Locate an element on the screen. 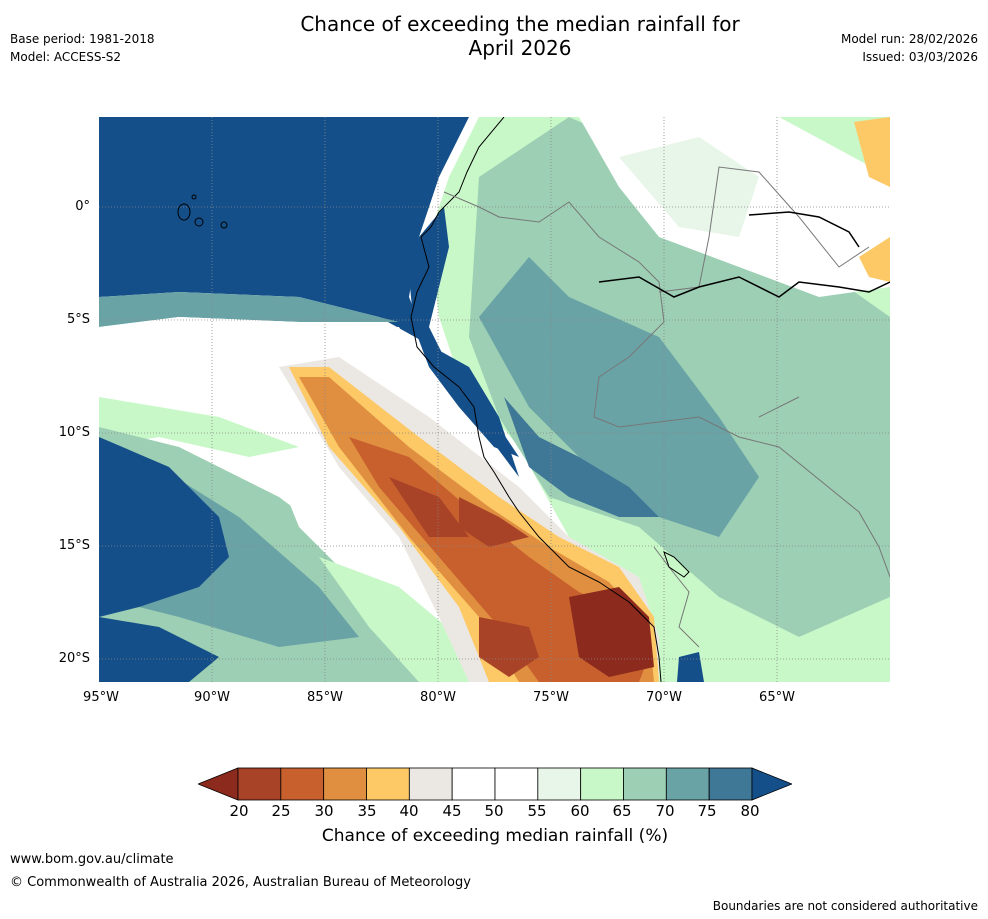 This screenshot has height=919, width=988. land-darkteal-region is located at coordinates (619, 397).